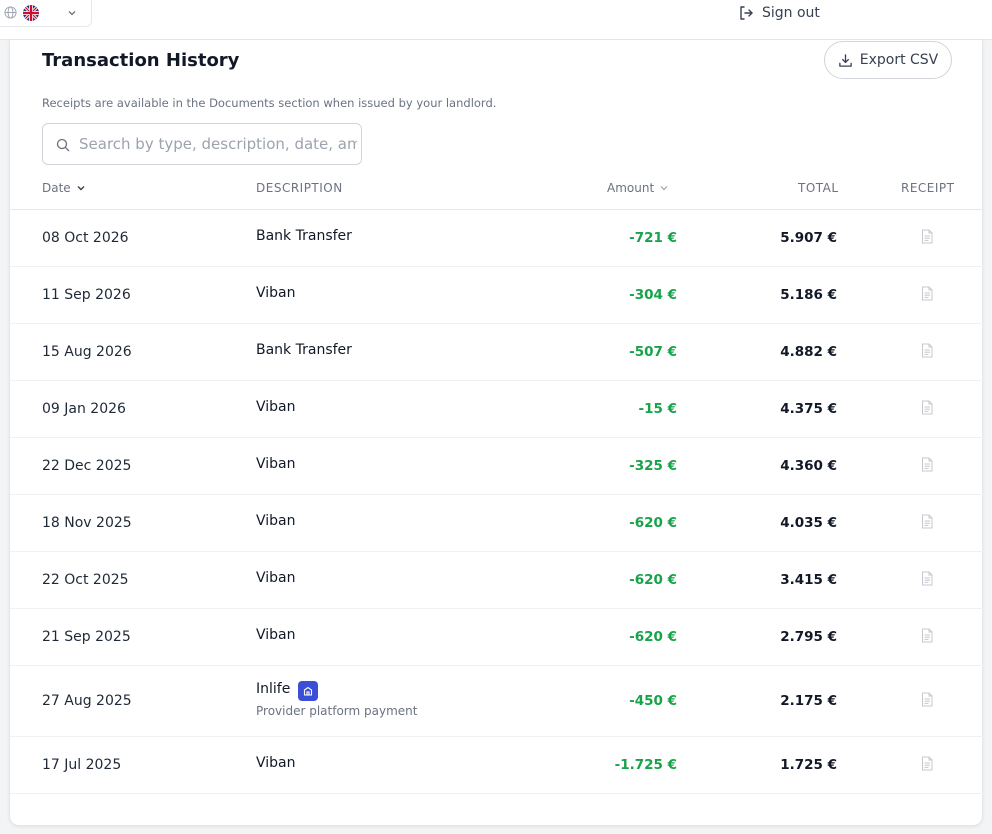 The image size is (992, 834). What do you see at coordinates (87, 466) in the screenshot?
I see `row-date: 22 Dec 2025` at bounding box center [87, 466].